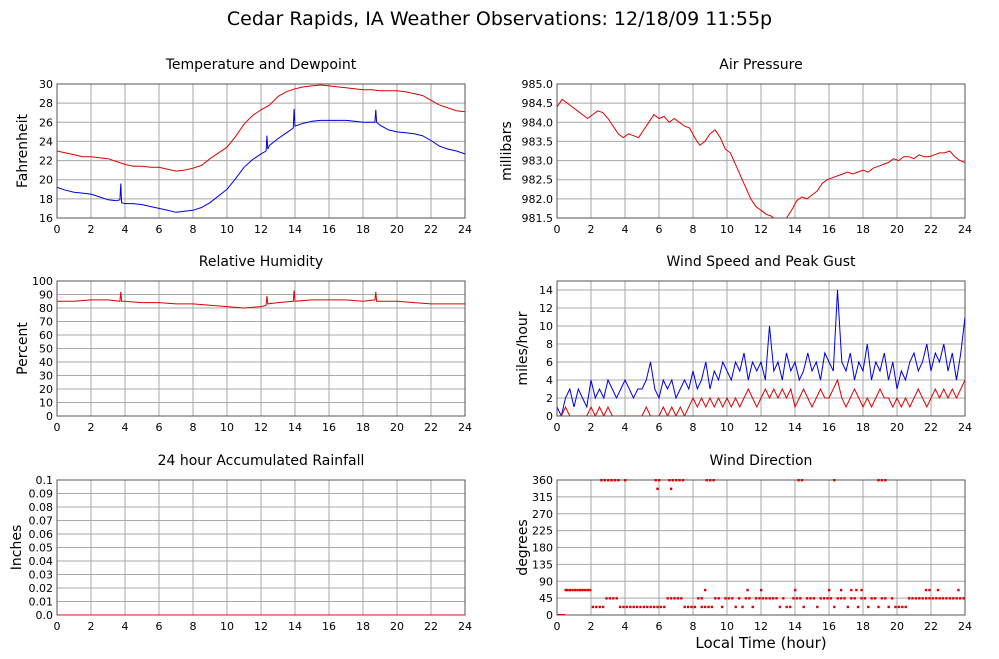 The image size is (999, 659). Describe the element at coordinates (538, 180) in the screenshot. I see `y-tick-label: 982.5` at that location.